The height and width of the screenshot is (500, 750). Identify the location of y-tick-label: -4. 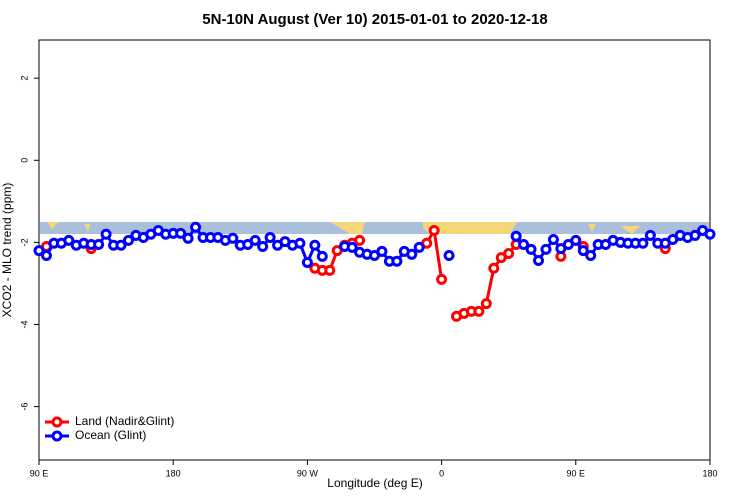
(24, 325).